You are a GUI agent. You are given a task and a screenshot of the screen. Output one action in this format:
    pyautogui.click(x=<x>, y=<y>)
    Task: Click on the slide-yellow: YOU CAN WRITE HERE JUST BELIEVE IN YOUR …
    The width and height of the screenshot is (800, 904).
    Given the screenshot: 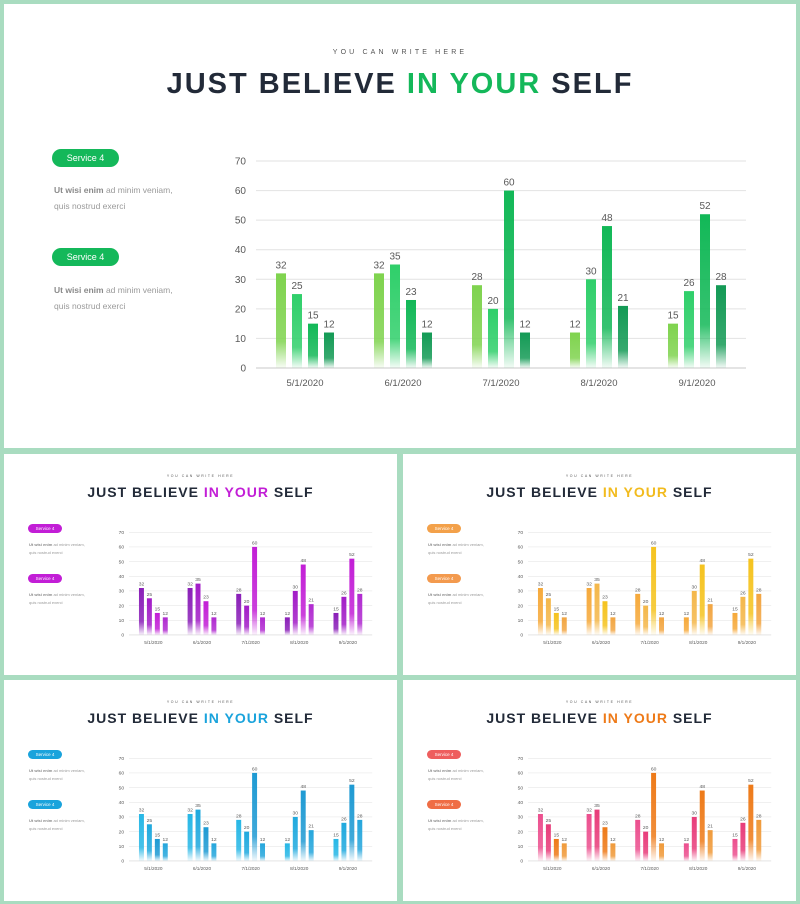 What is the action you would take?
    pyautogui.click(x=599, y=564)
    